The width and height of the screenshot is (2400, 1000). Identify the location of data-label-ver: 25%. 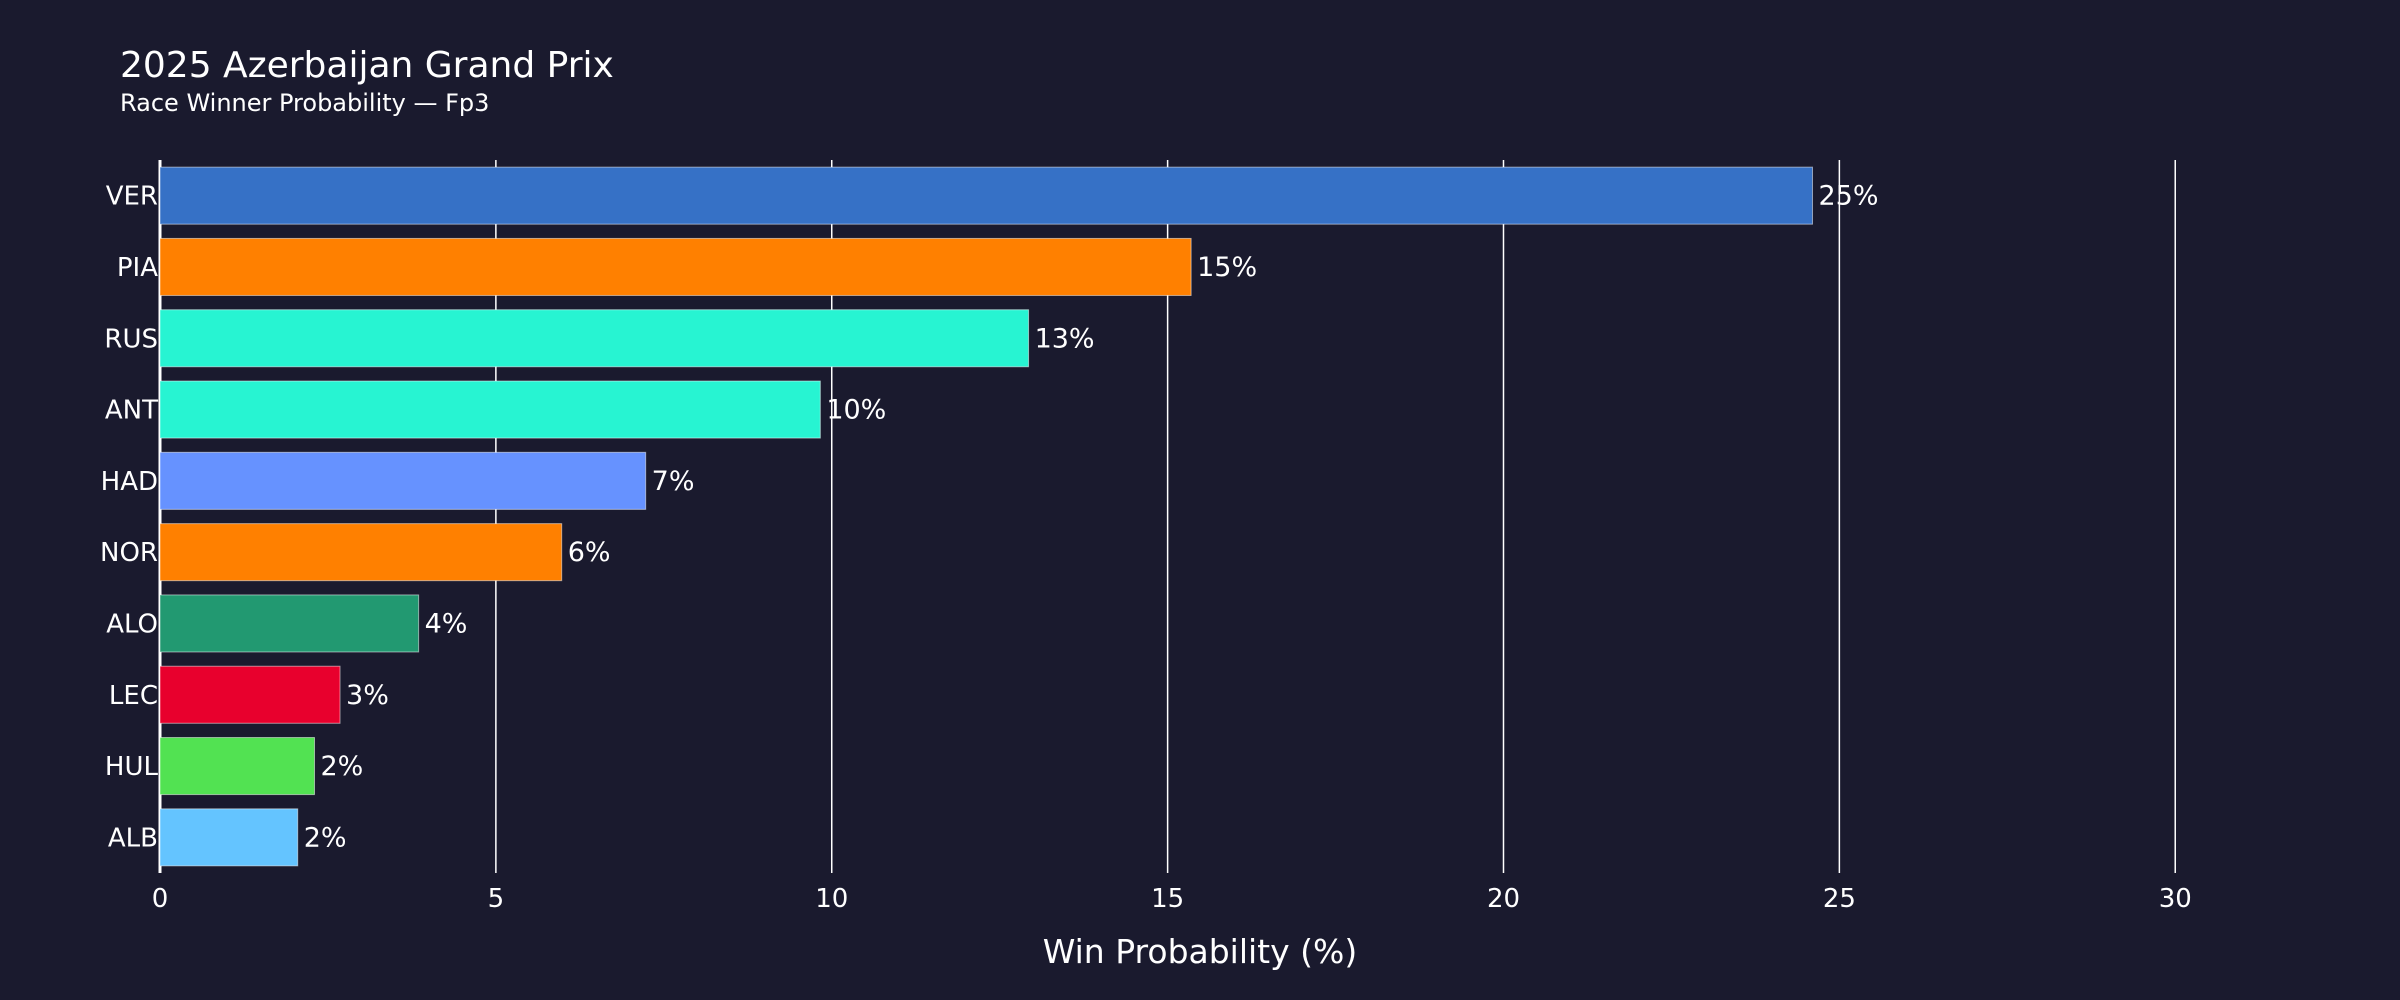
(1848, 196).